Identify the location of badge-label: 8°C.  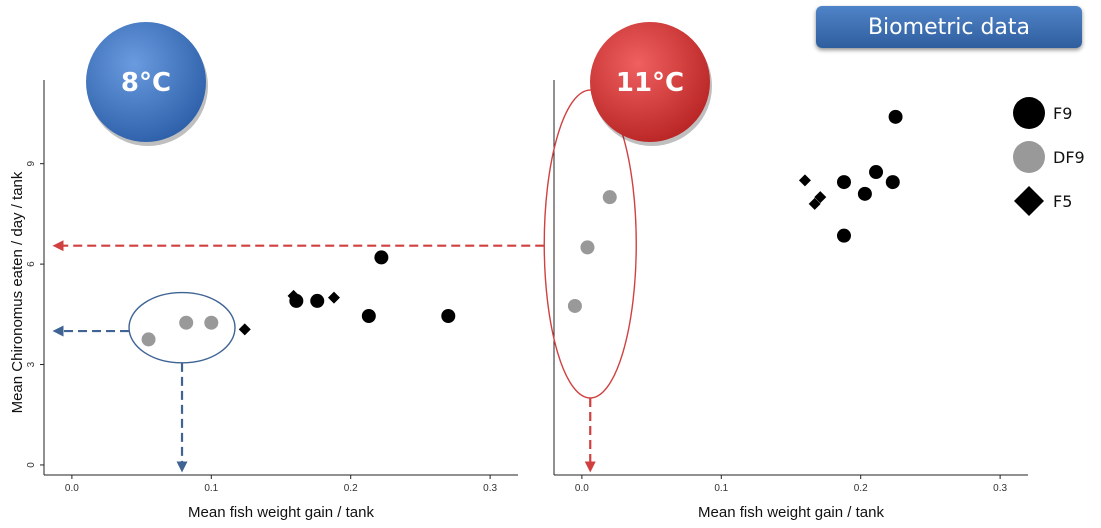
(146, 83).